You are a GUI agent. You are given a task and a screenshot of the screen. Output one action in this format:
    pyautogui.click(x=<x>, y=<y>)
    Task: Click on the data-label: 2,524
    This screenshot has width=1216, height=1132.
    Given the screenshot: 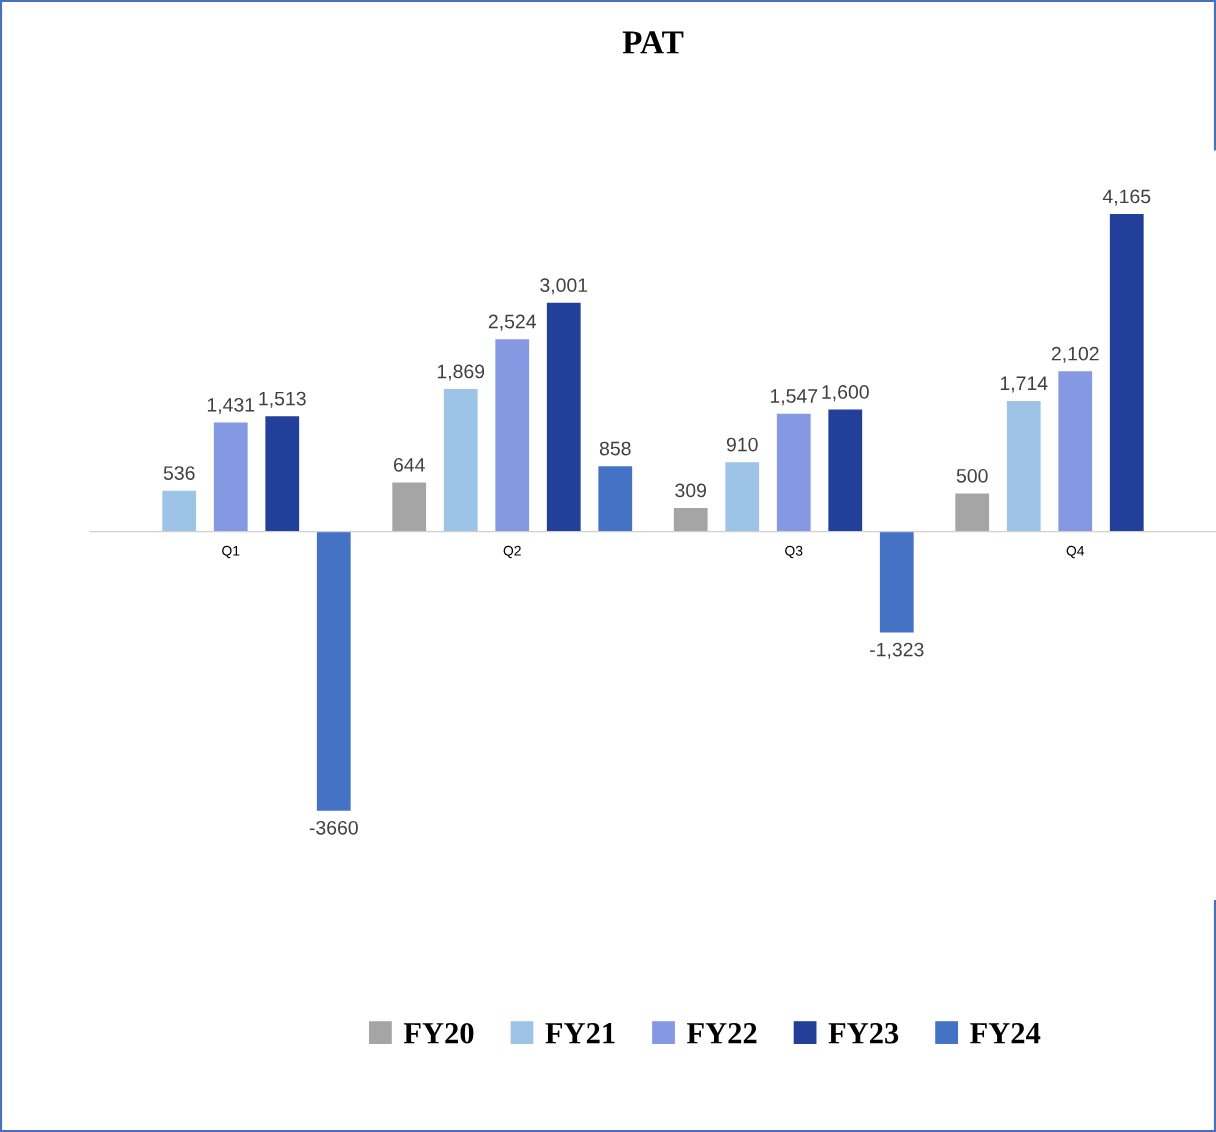 What is the action you would take?
    pyautogui.click(x=512, y=322)
    